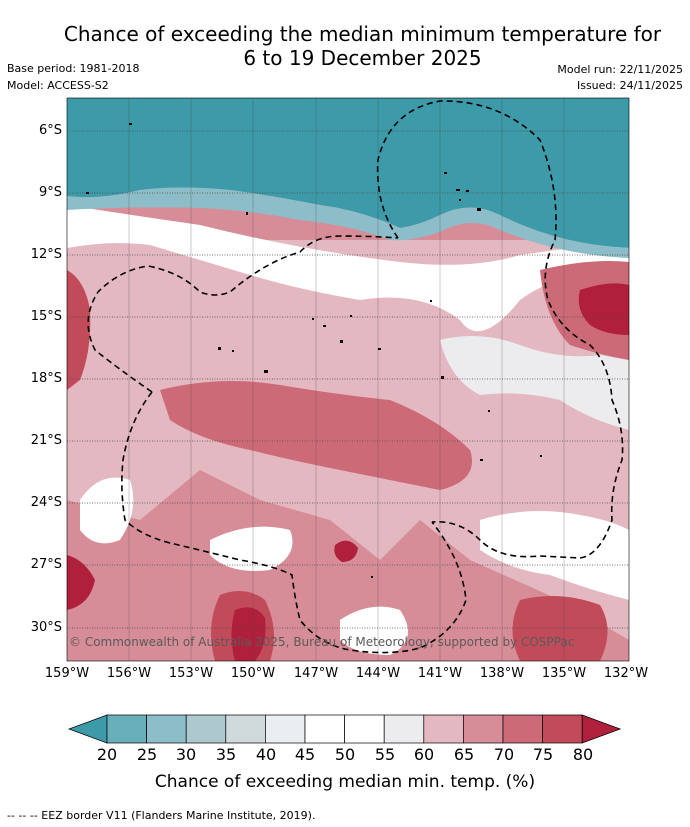 This screenshot has height=827, width=690. Describe the element at coordinates (316, 673) in the screenshot. I see `lon-label-147w: 147°W` at that location.